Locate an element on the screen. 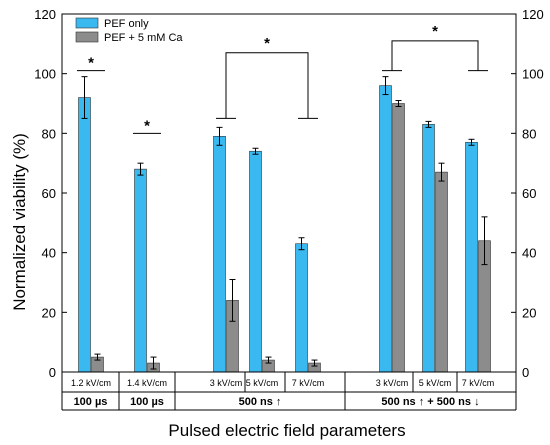 The height and width of the screenshot is (445, 550). category-label: 1.2 kV/cm is located at coordinates (91, 383).